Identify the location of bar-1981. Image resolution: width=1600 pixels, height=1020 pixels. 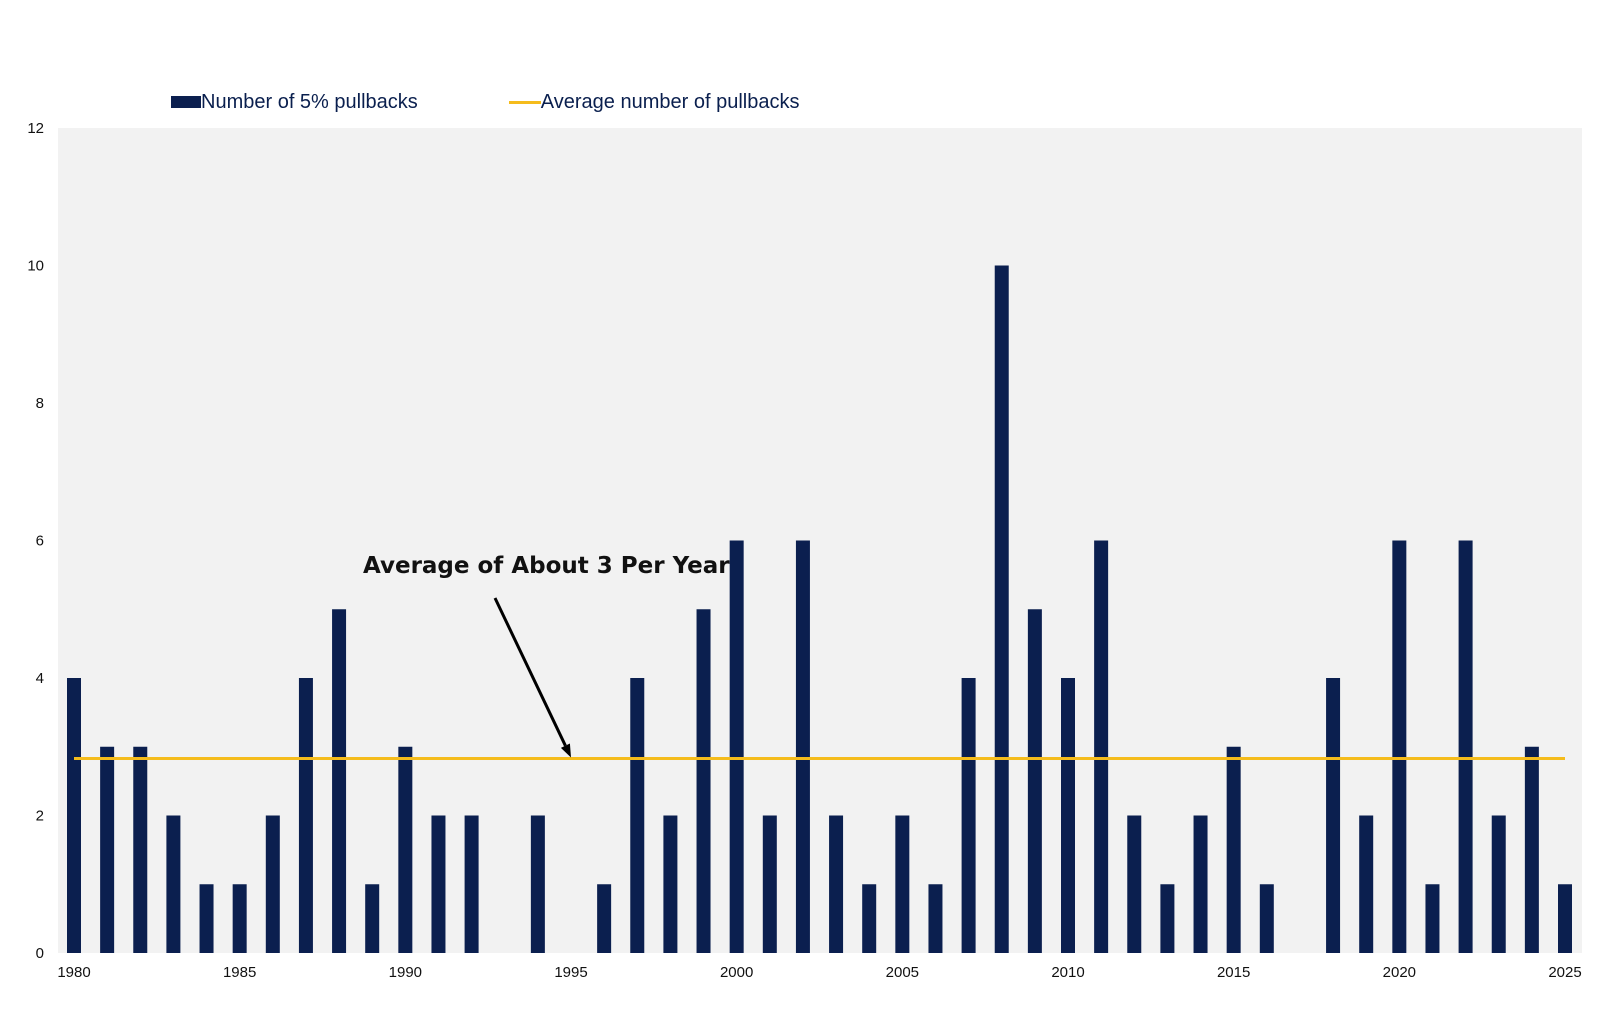
(107, 849).